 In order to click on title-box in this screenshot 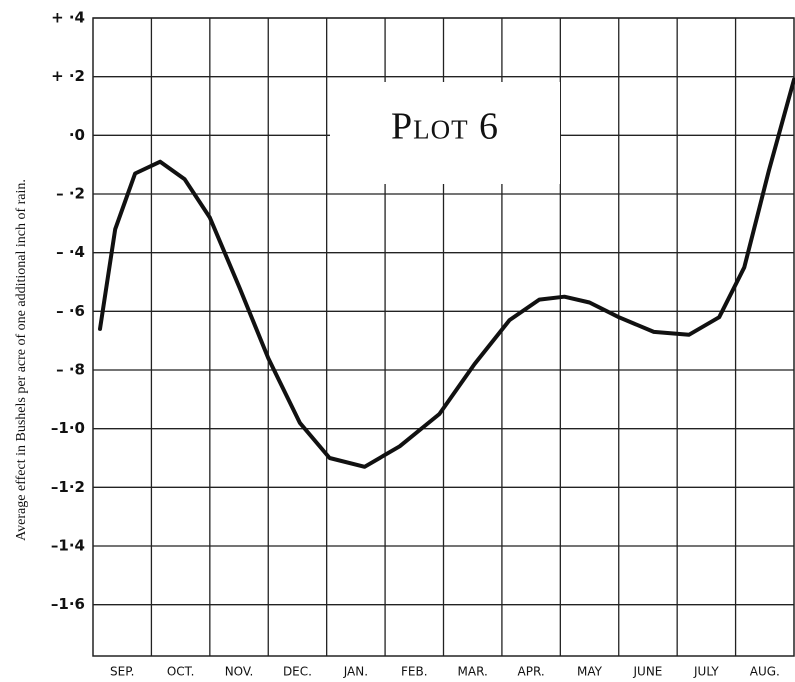, I will do `click(445, 133)`.